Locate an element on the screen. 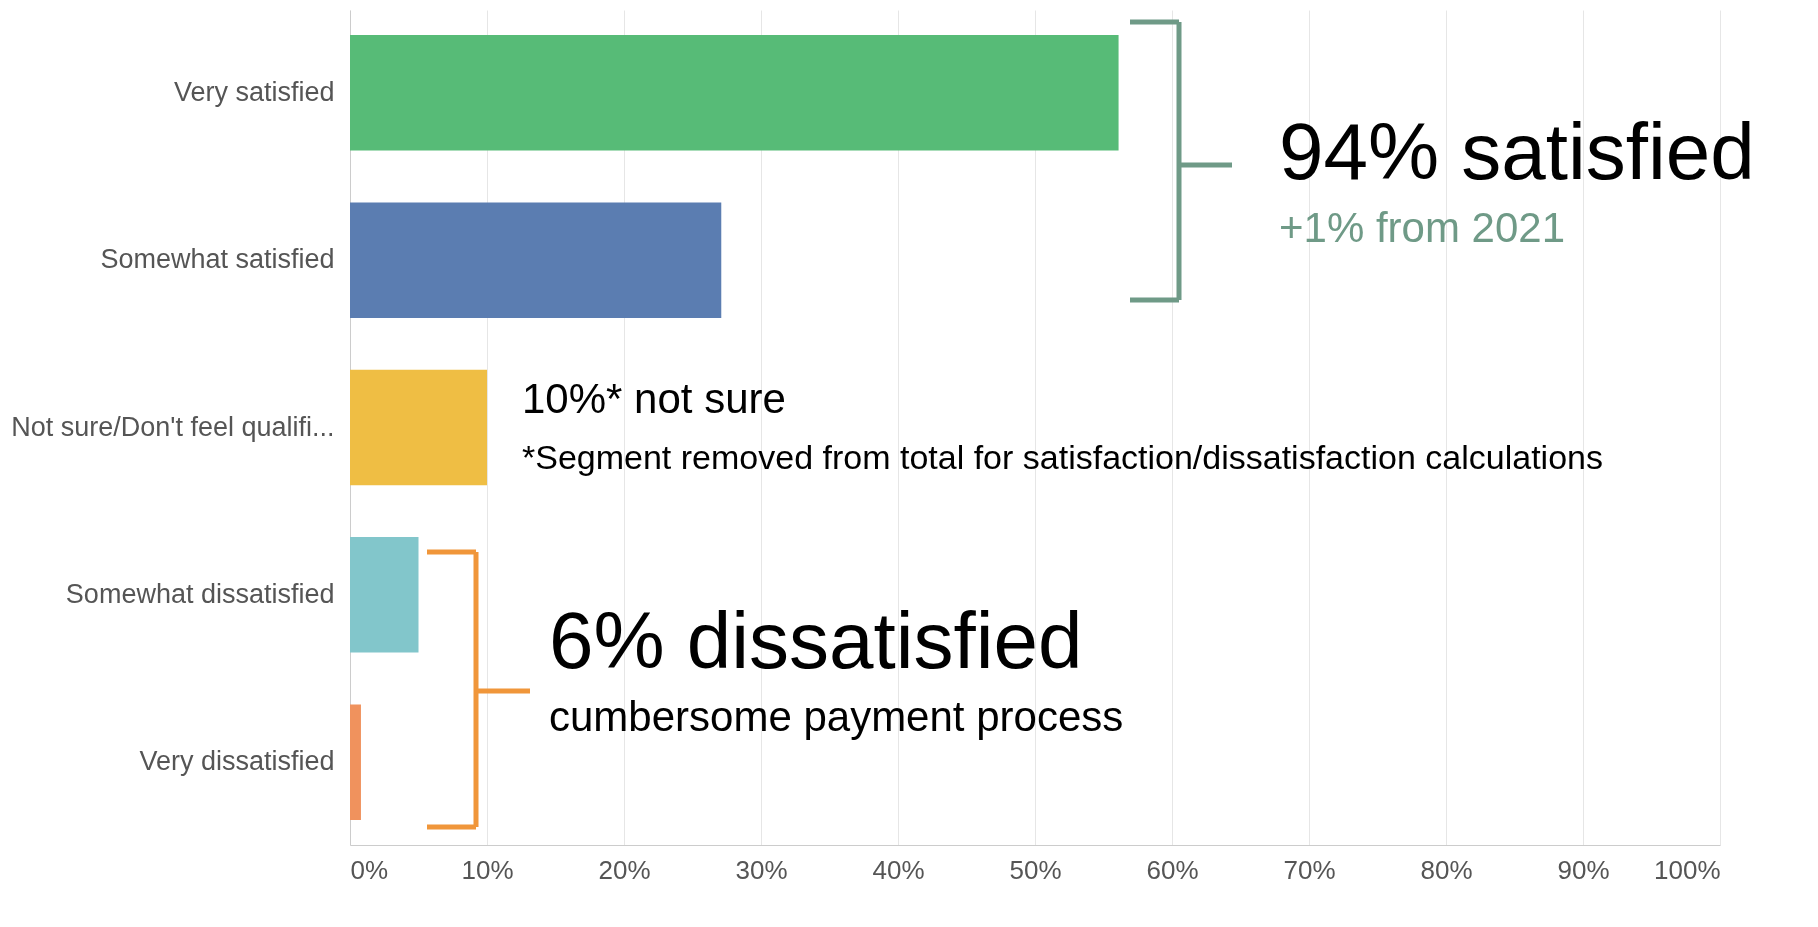 Image resolution: width=1818 pixels, height=927 pixels. y-tick-label: Very satisfied is located at coordinates (254, 91).